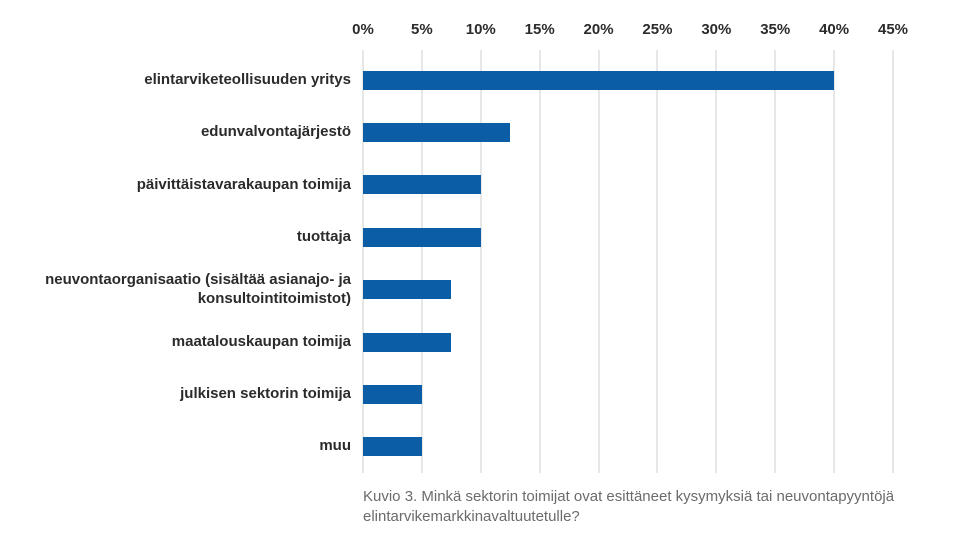 Image resolution: width=960 pixels, height=535 pixels. I want to click on x-axis-tick-label: 10%, so click(480, 29).